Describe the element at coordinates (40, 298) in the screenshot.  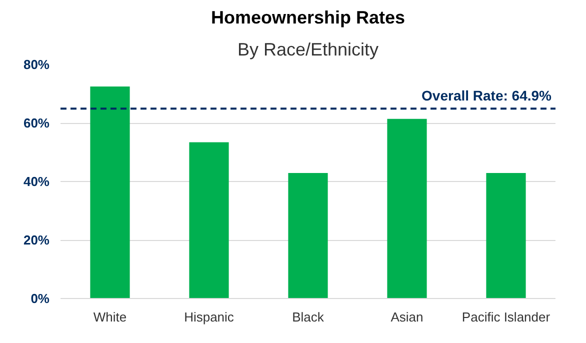
I see `y-tick-label: 0%` at that location.